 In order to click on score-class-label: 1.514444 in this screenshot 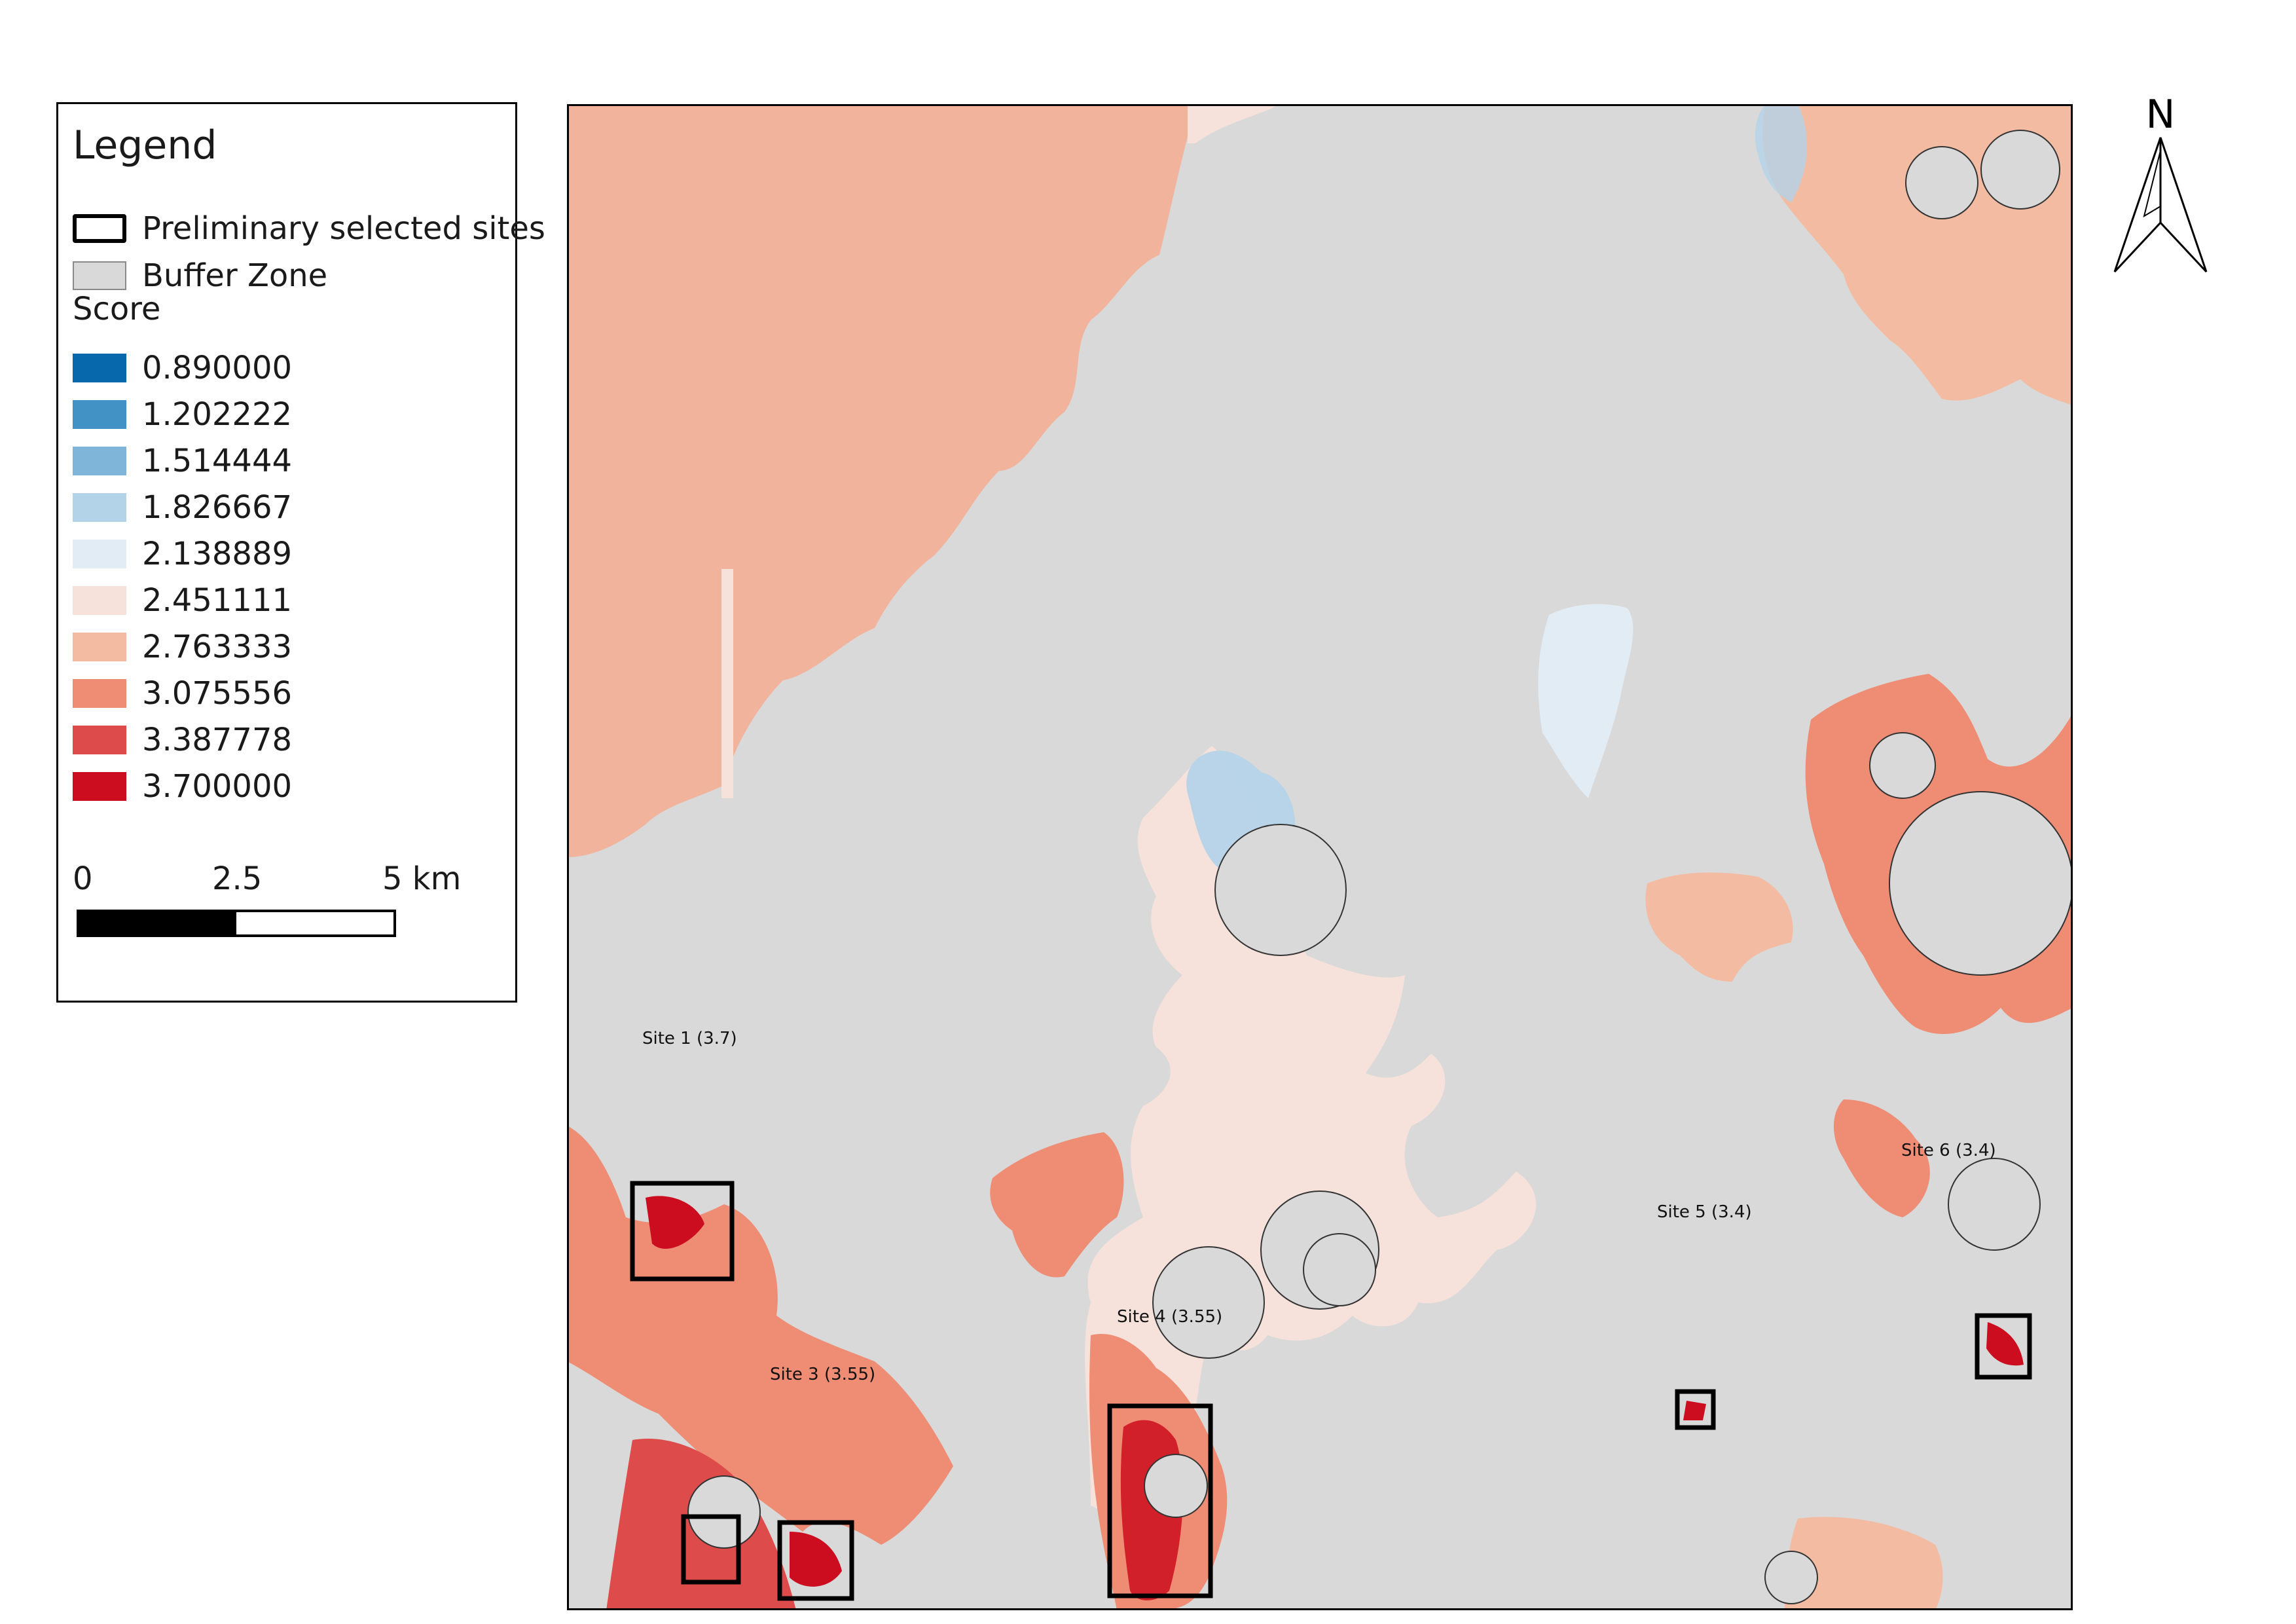, I will do `click(217, 461)`.